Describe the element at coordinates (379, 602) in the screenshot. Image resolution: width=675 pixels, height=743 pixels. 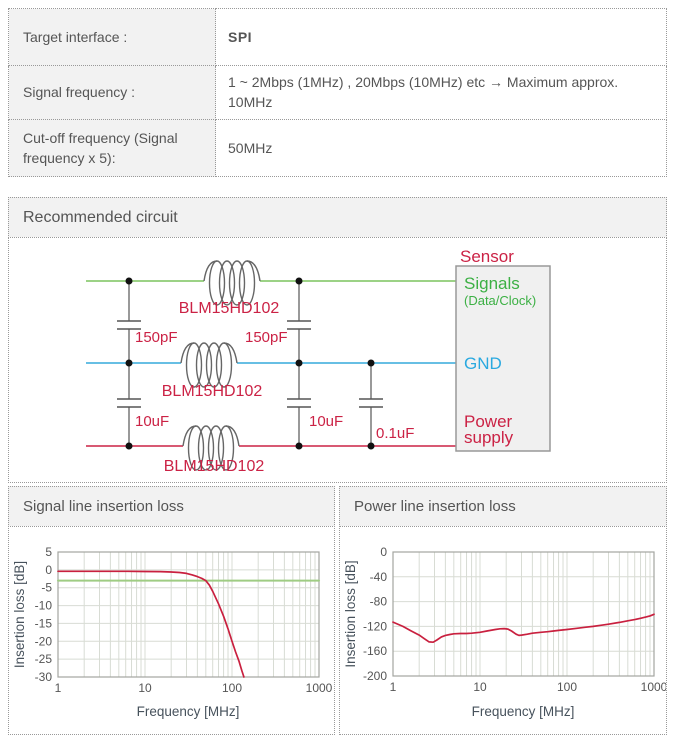
I see `svg-text: -80` at that location.